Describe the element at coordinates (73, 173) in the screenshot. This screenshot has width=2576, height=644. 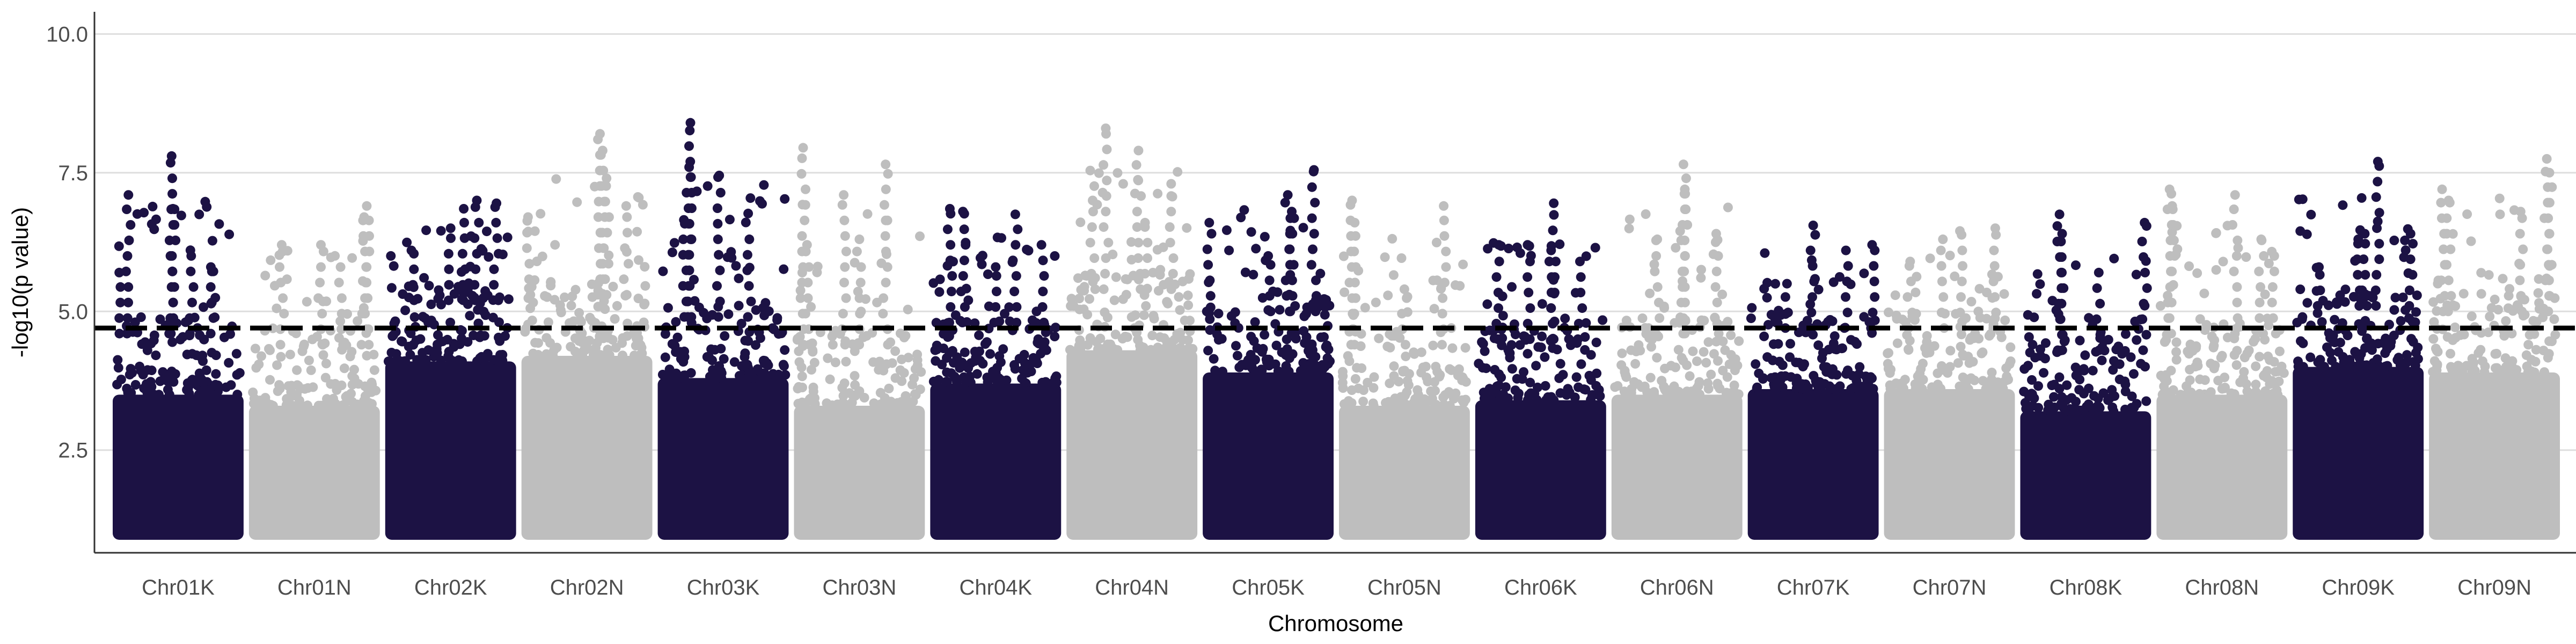
I see `y-tick-label: 7.5` at that location.